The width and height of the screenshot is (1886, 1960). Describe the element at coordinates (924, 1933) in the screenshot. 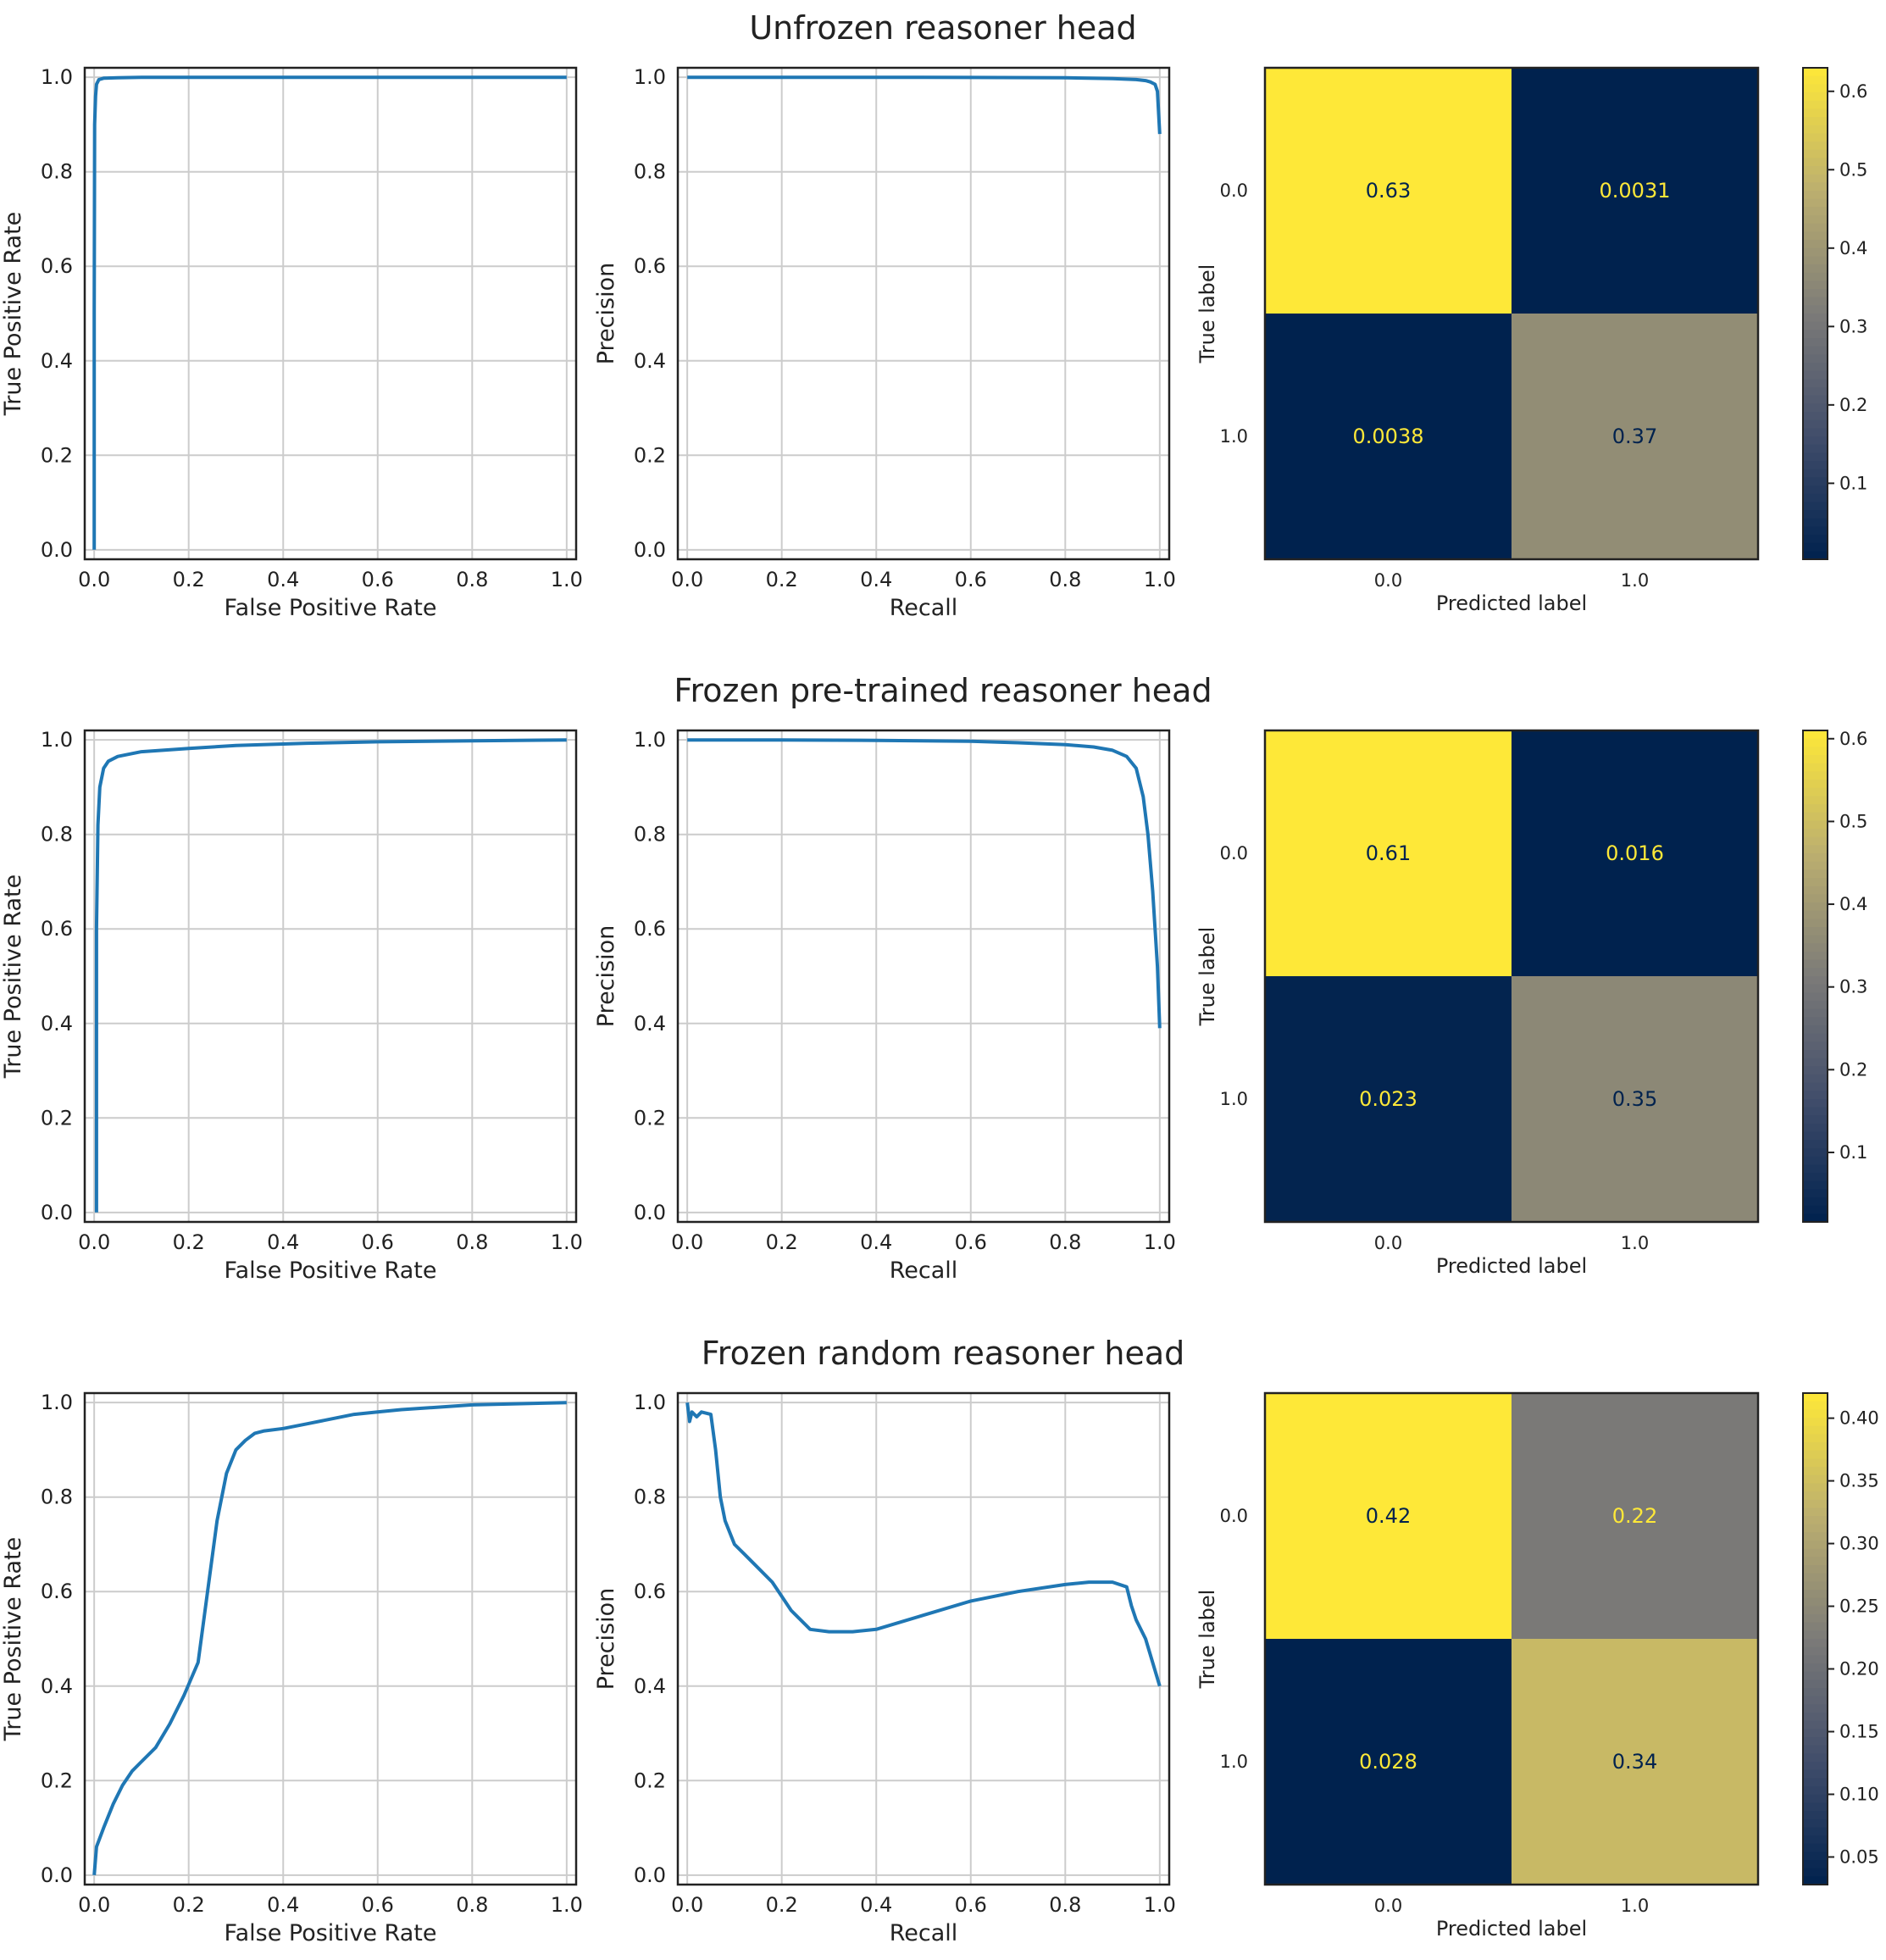

I see `x-axis-label: Recall` at that location.